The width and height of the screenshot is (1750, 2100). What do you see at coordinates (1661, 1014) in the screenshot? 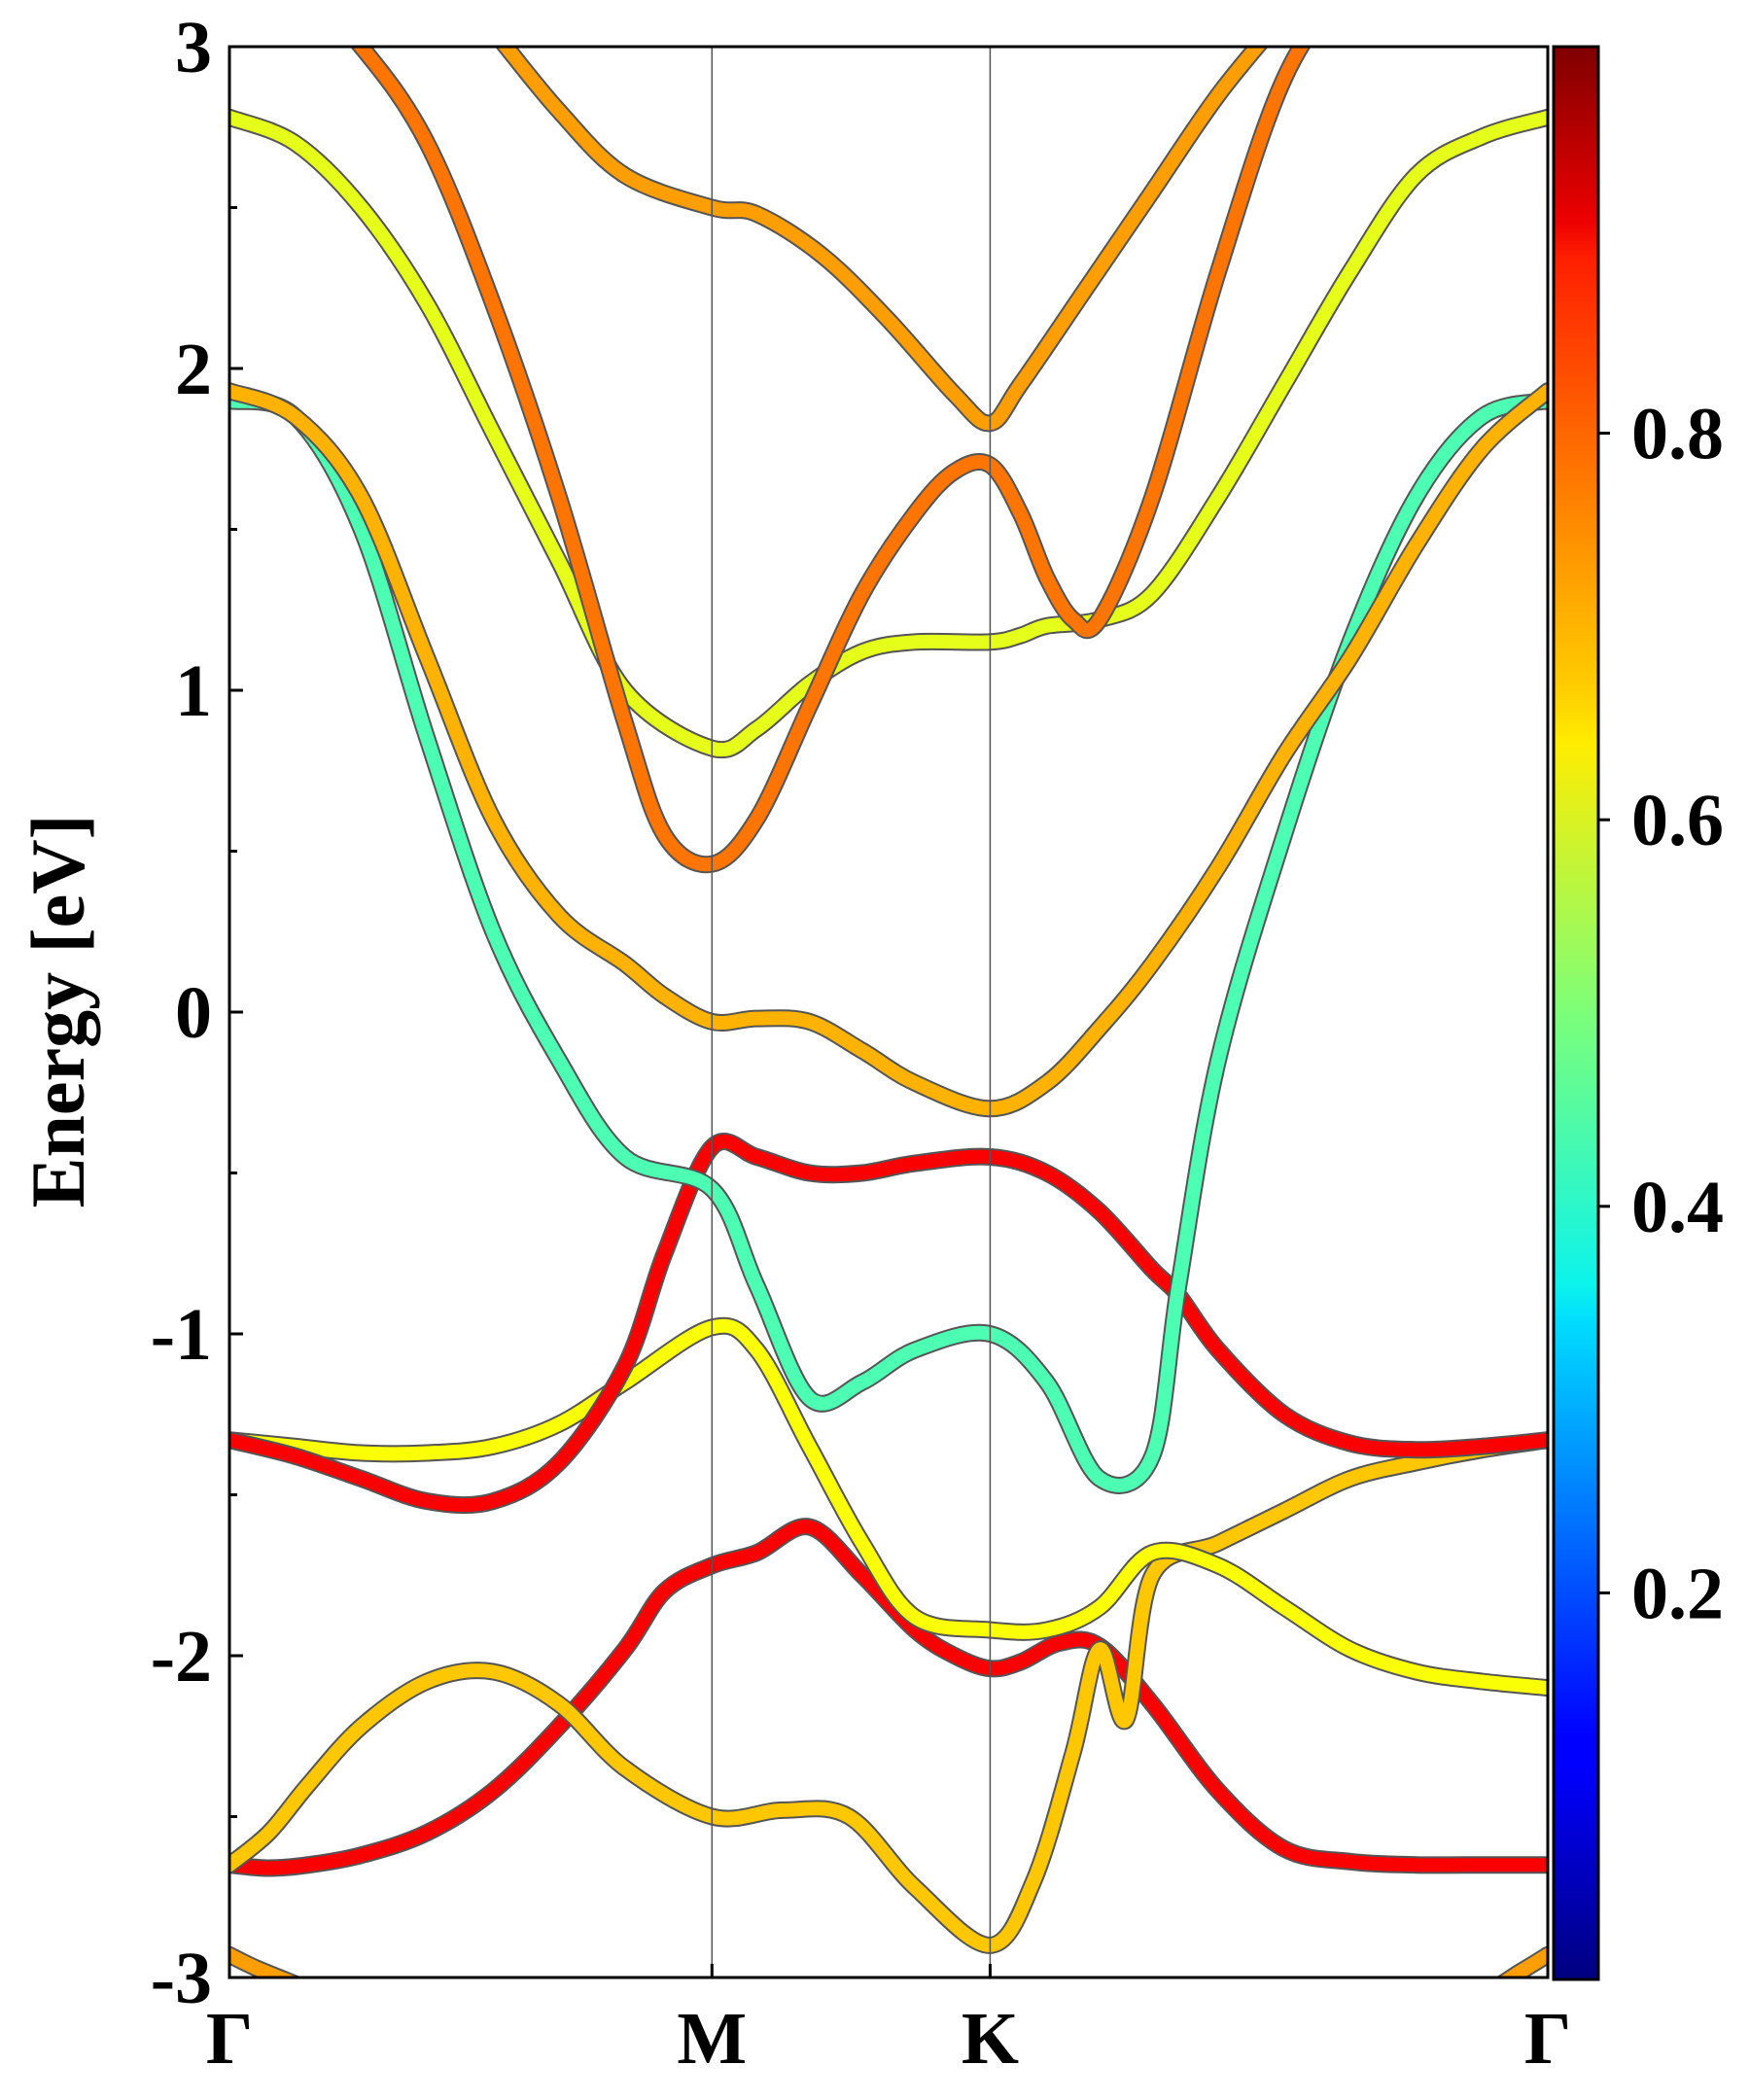
I see `colorbar-ticks: 0.8 0.6 0.4 0.2` at bounding box center [1661, 1014].